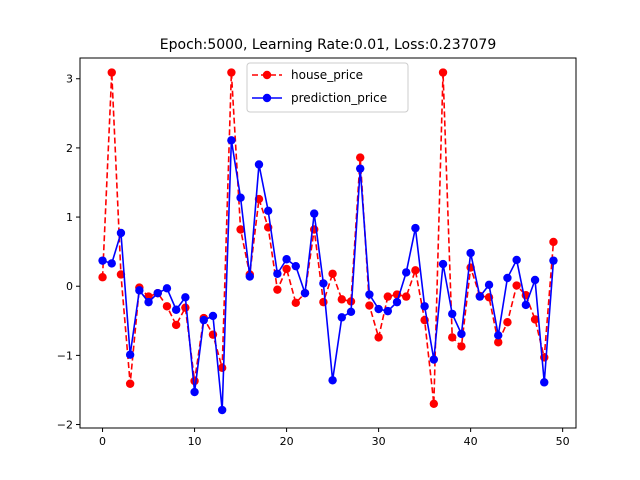  Describe the element at coordinates (69, 148) in the screenshot. I see `y-tick-label: 2` at that location.